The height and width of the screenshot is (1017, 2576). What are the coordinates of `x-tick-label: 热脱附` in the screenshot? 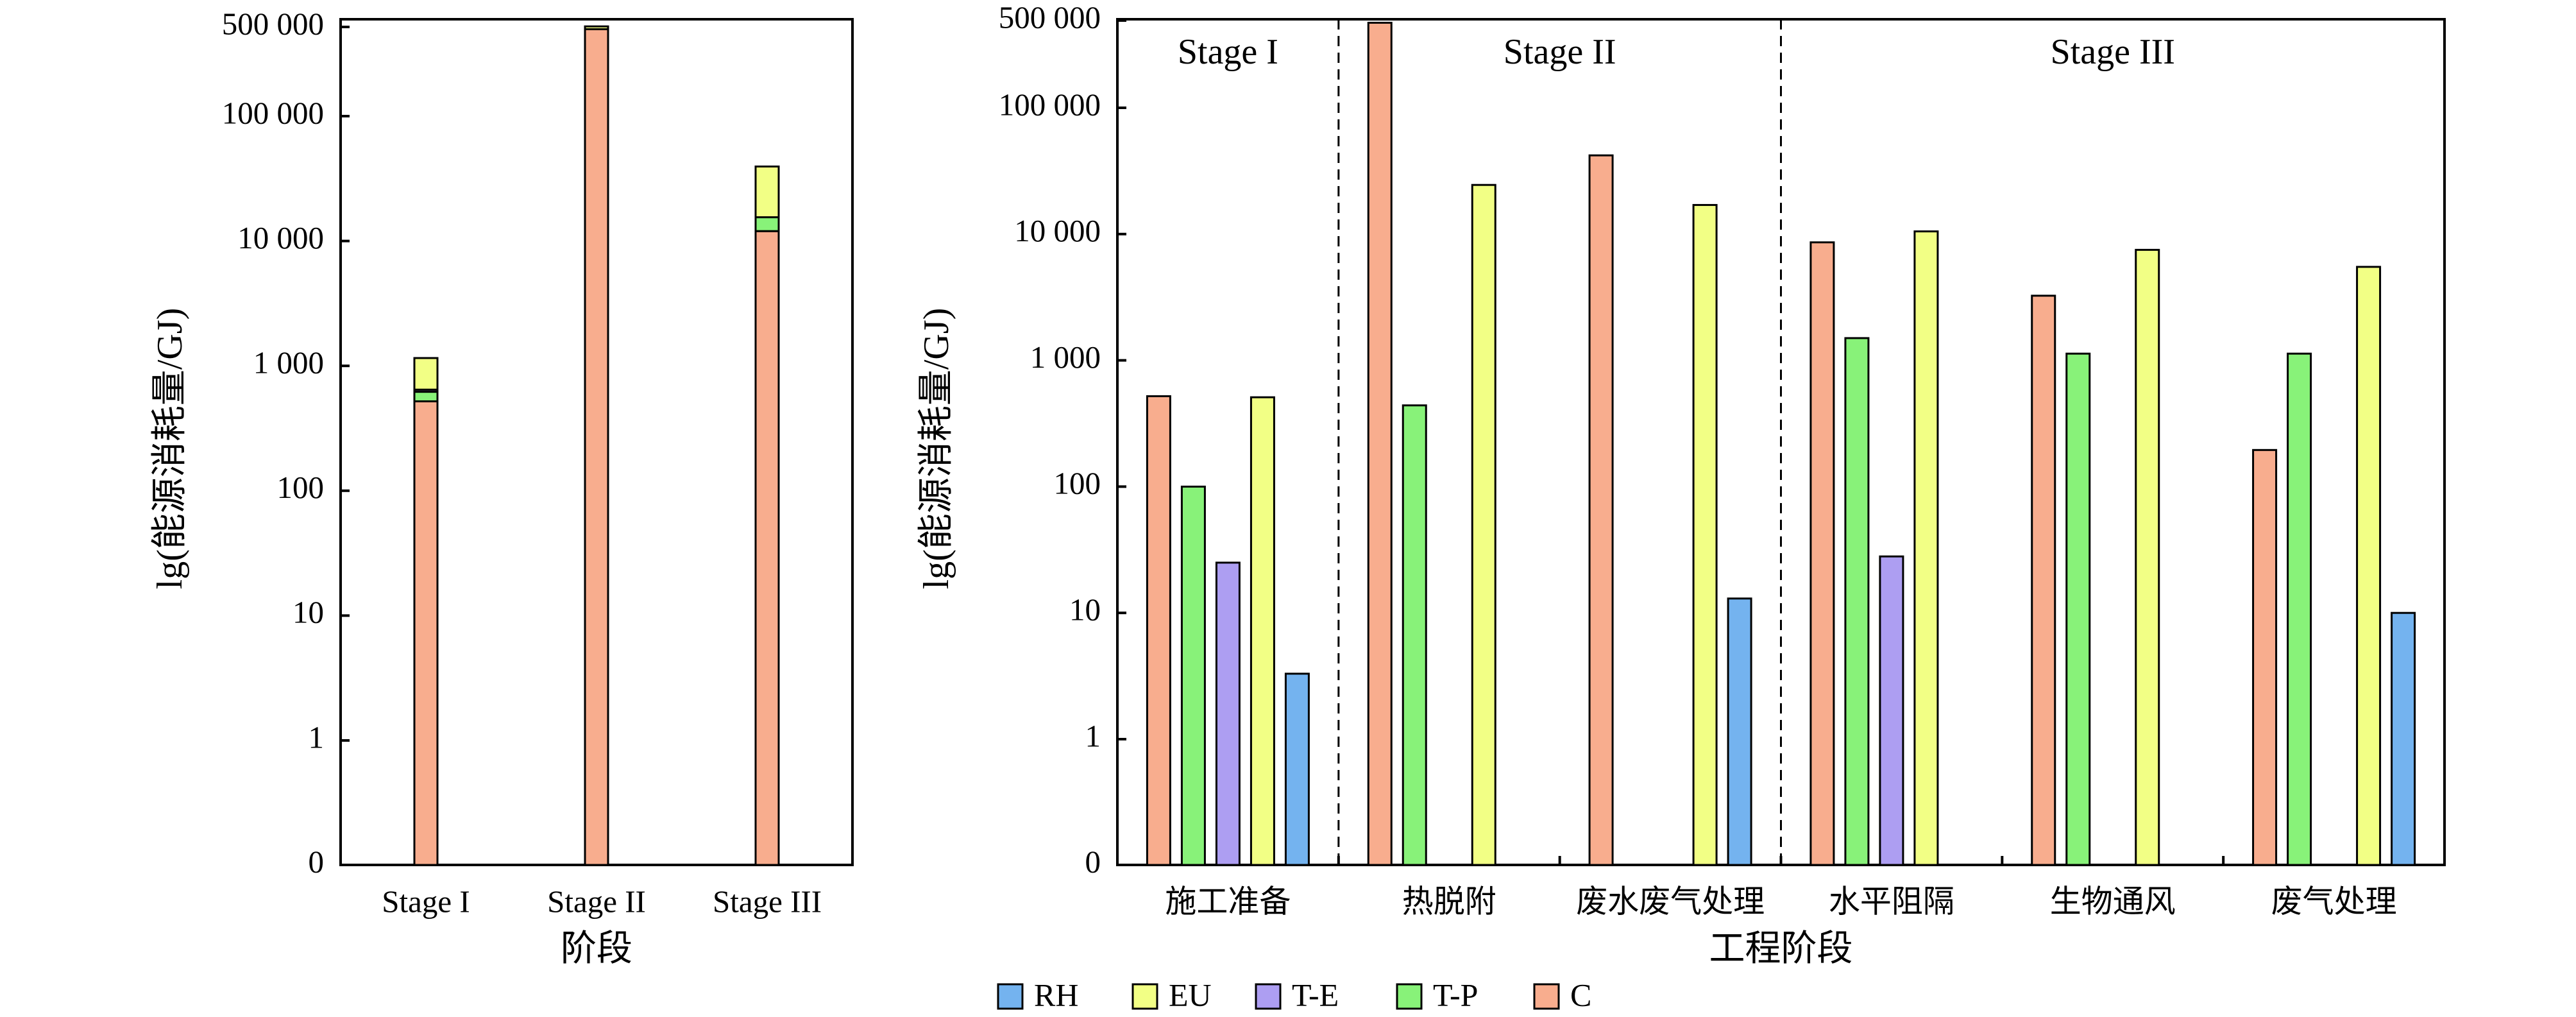 It's located at (1449, 901).